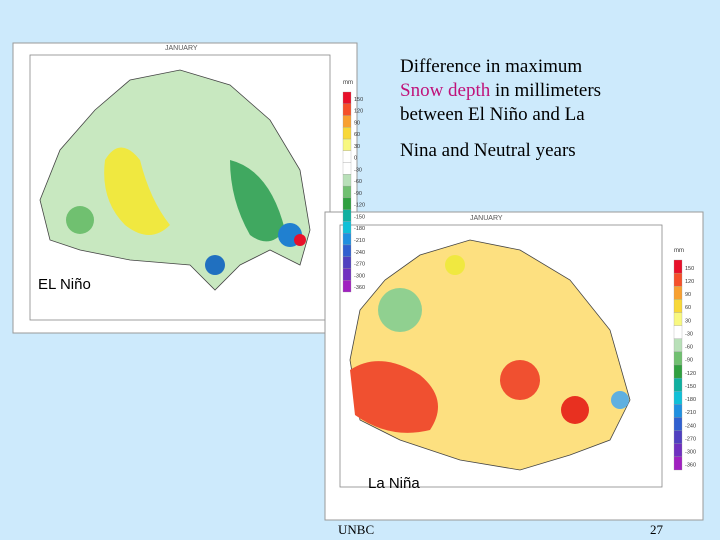  I want to click on title-line: Difference in maximum, so click(491, 66).